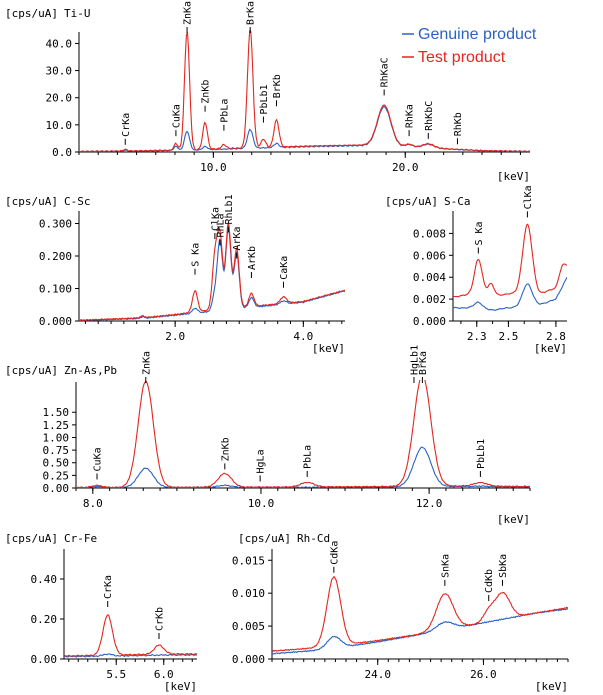 This screenshot has height=695, width=603. What do you see at coordinates (56, 463) in the screenshot?
I see `y-tick-label: 0.50` at bounding box center [56, 463].